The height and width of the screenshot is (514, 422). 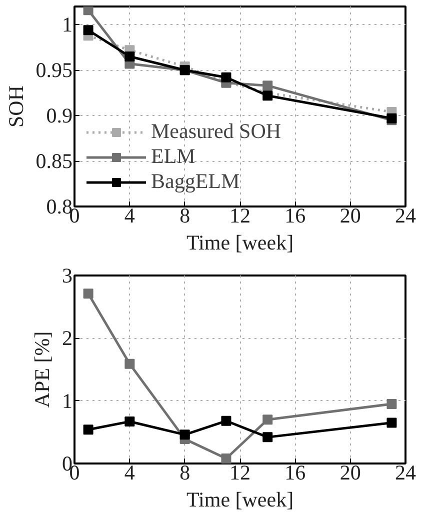 What do you see at coordinates (216, 131) in the screenshot?
I see `legend-label: Measured SOH` at bounding box center [216, 131].